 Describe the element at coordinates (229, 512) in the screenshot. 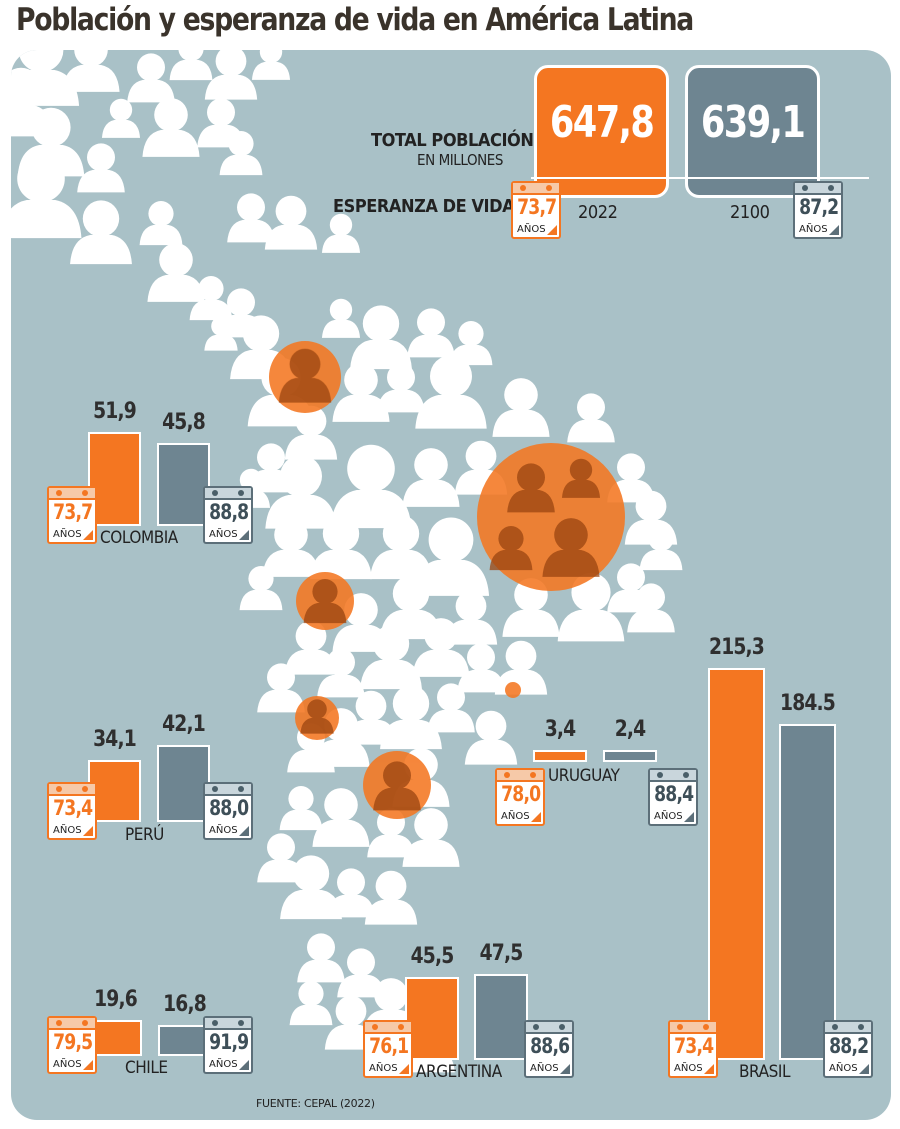

I see `calendar-icon-colombia-2100-value: 88,8` at that location.